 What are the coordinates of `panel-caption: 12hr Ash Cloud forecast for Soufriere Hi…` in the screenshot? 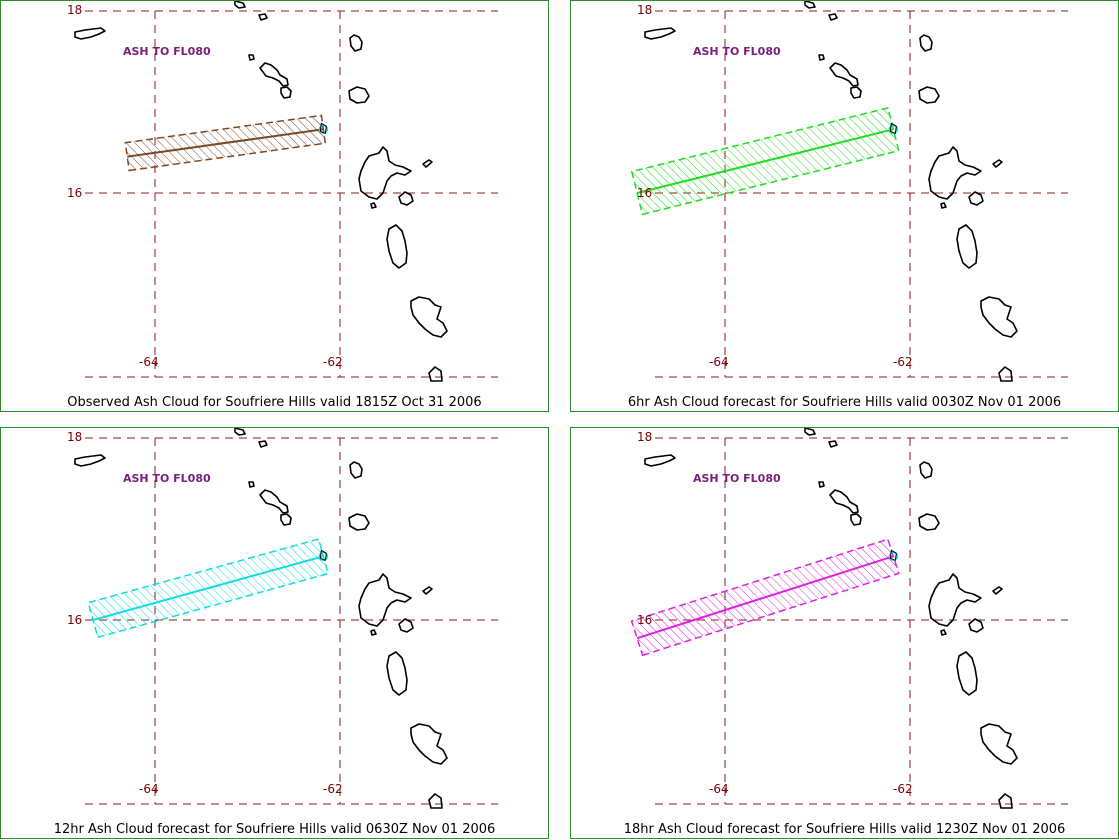 It's located at (274, 829).